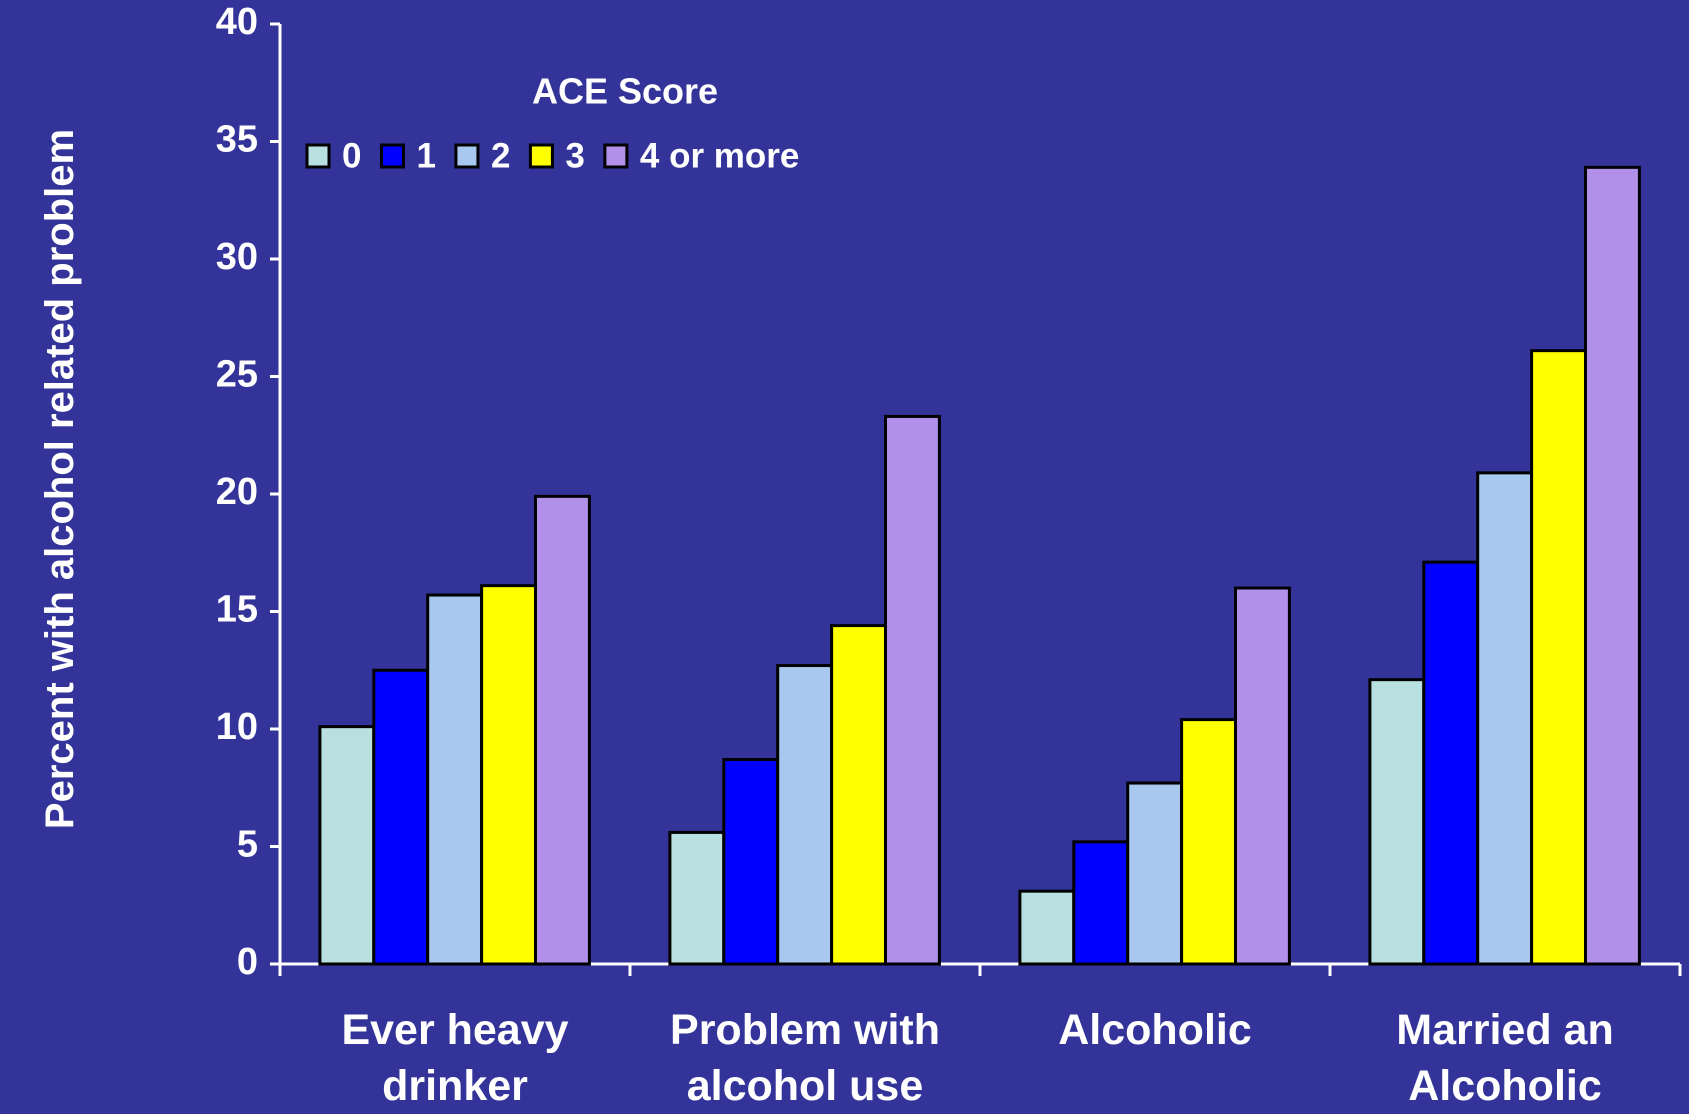  What do you see at coordinates (574, 155) in the screenshot?
I see `legend-label: 3` at bounding box center [574, 155].